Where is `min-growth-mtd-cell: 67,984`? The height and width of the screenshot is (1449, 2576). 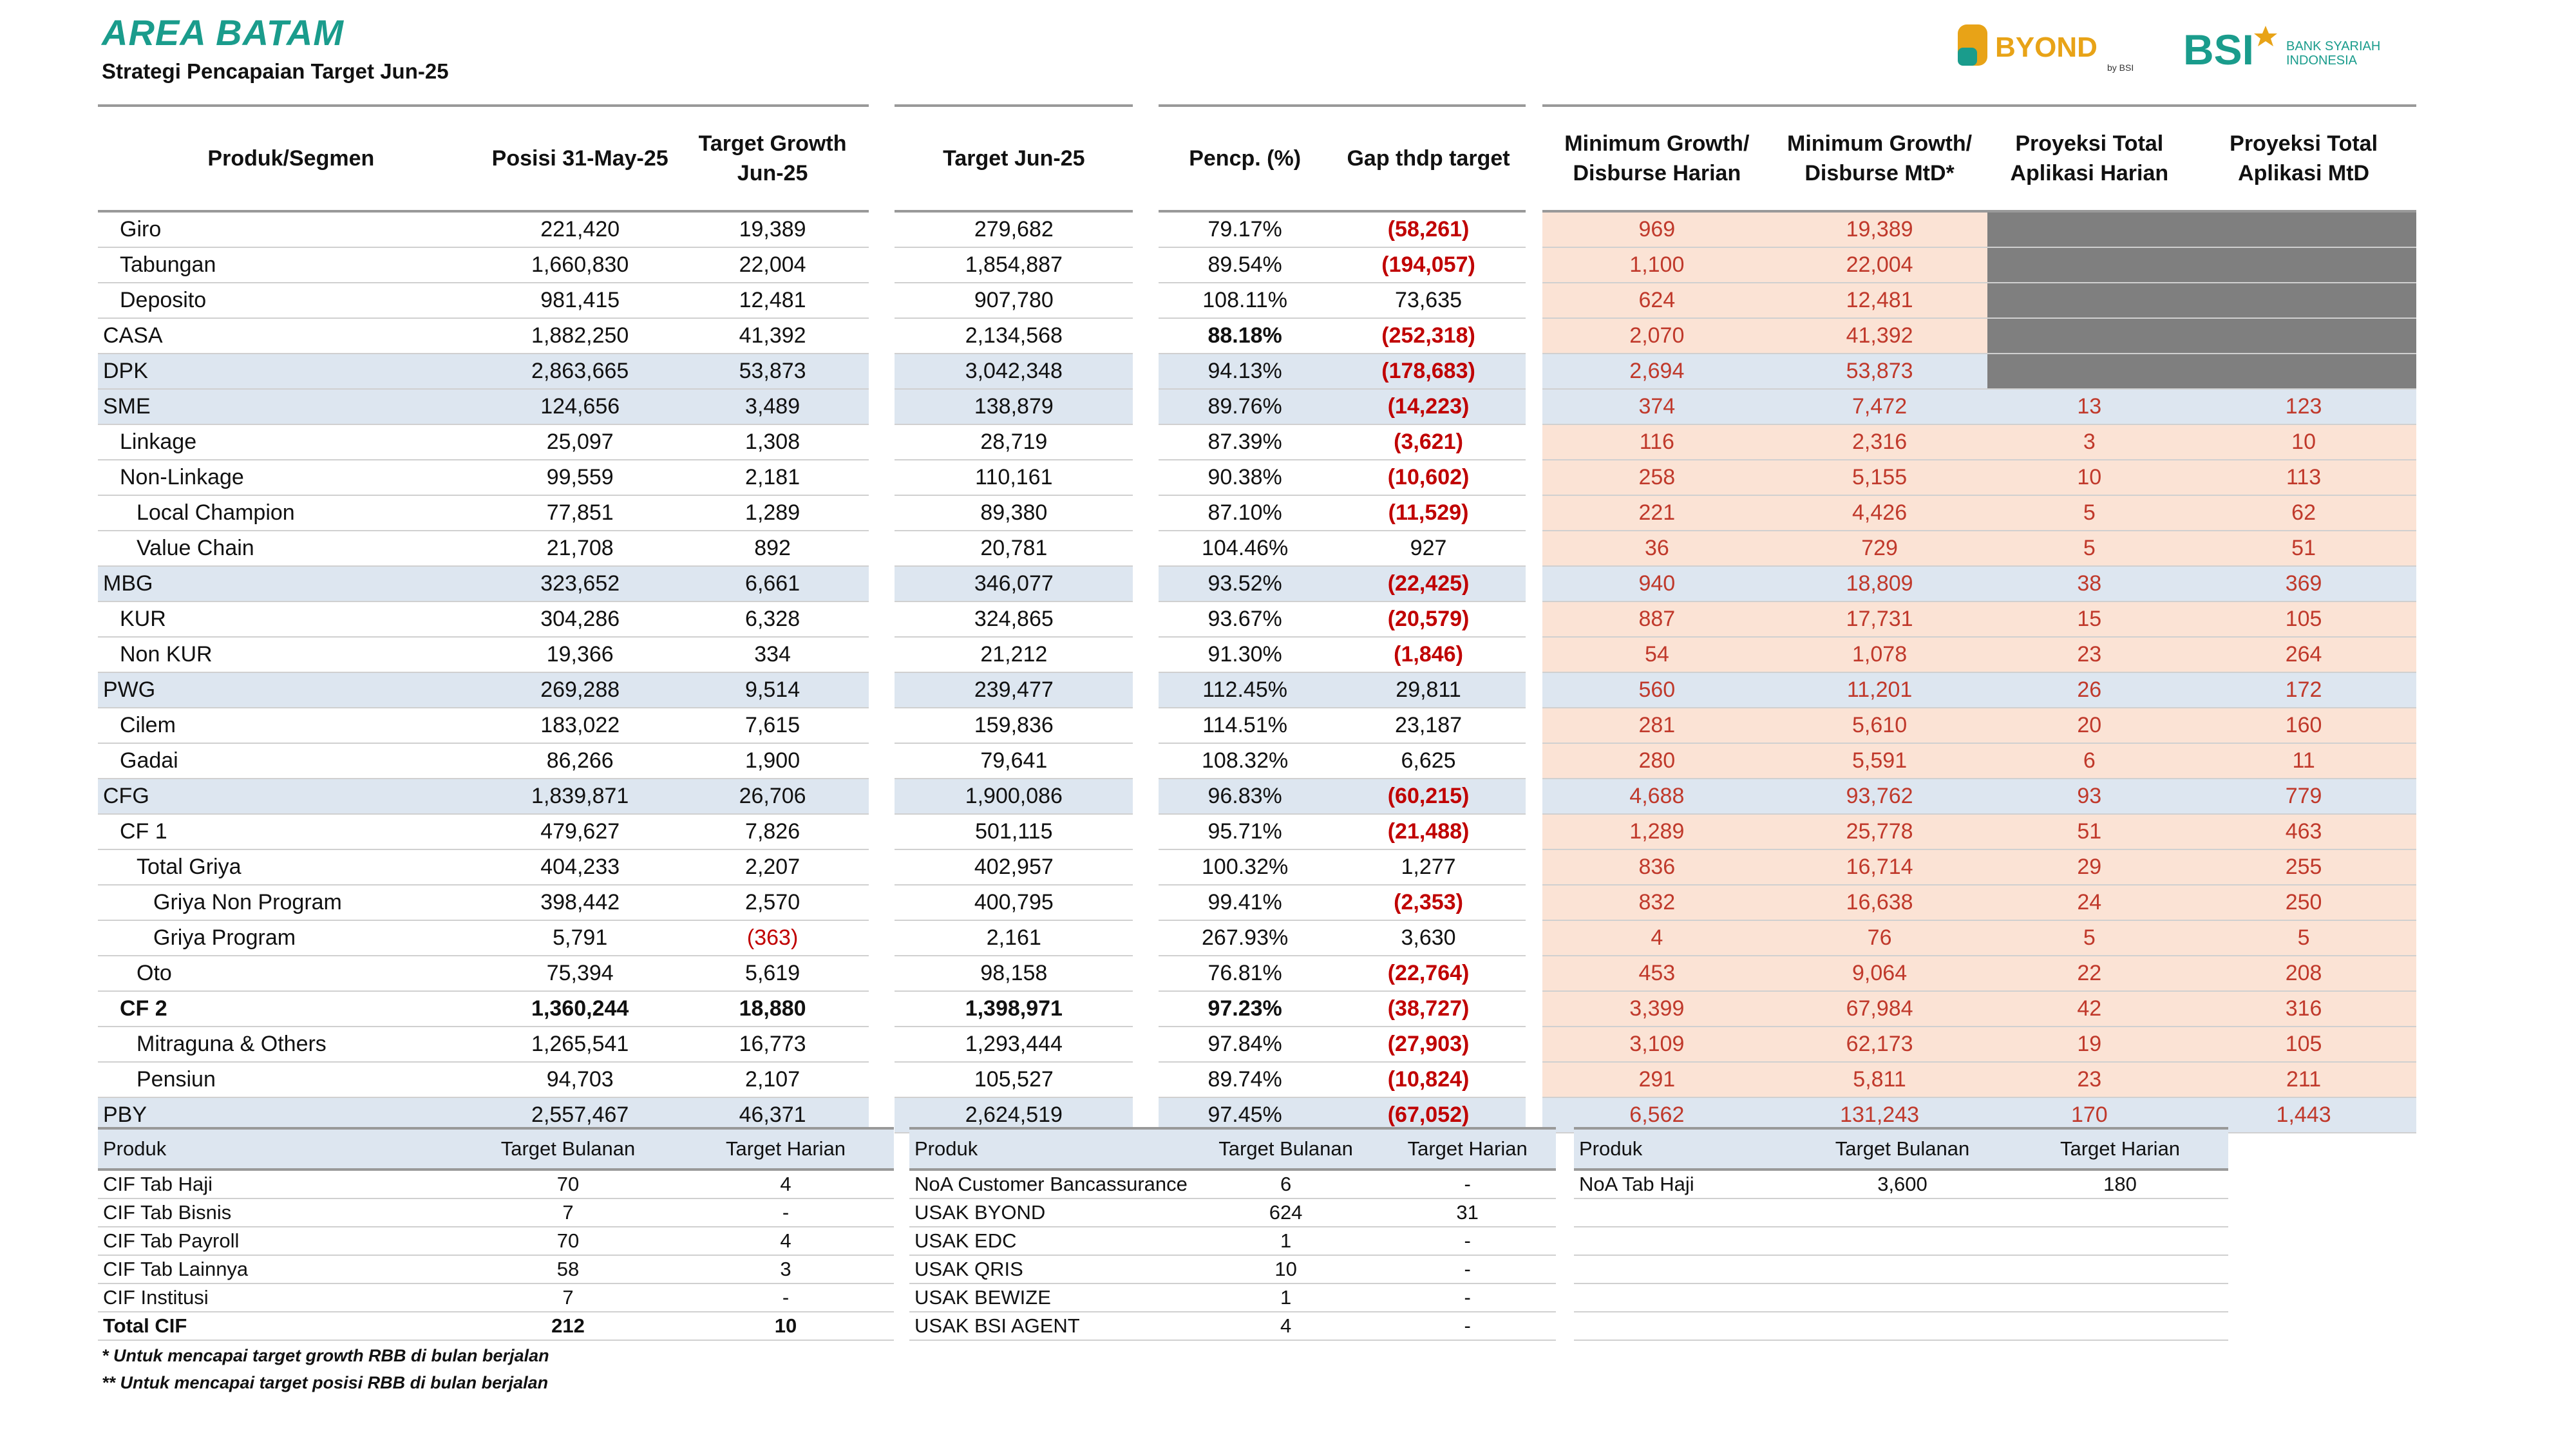 min-growth-mtd-cell: 67,984 is located at coordinates (1880, 1009).